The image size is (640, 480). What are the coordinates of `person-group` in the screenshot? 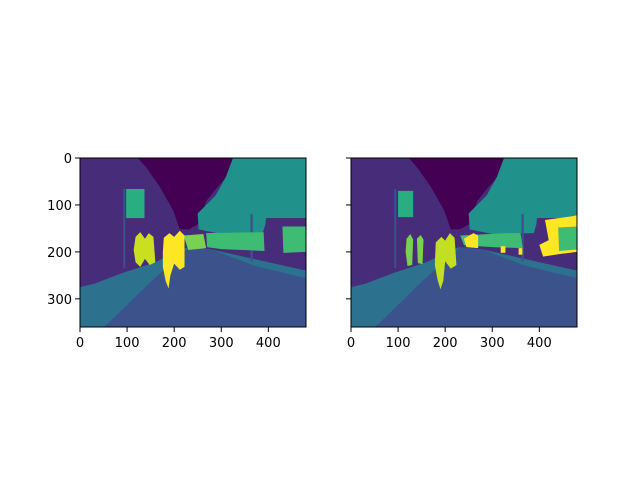 It's located at (144, 249).